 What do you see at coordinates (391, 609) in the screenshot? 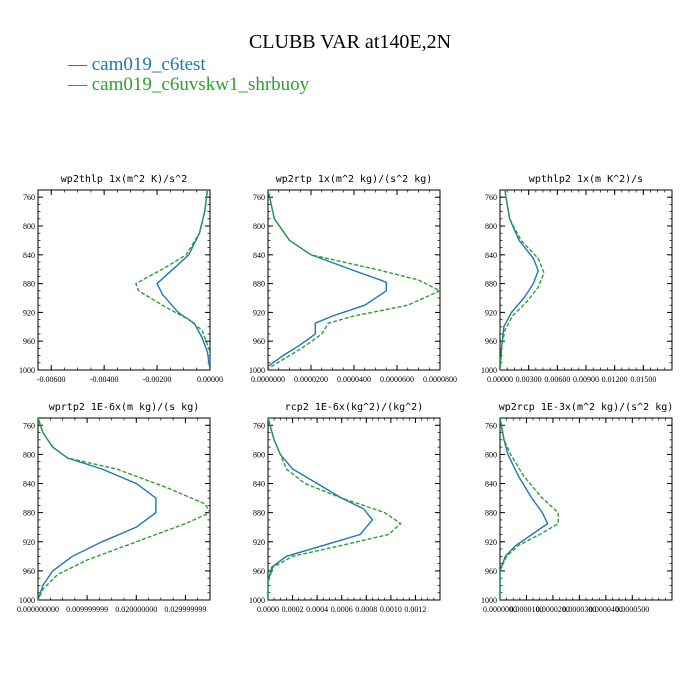
I see `x-tick-label: 0.0010` at bounding box center [391, 609].